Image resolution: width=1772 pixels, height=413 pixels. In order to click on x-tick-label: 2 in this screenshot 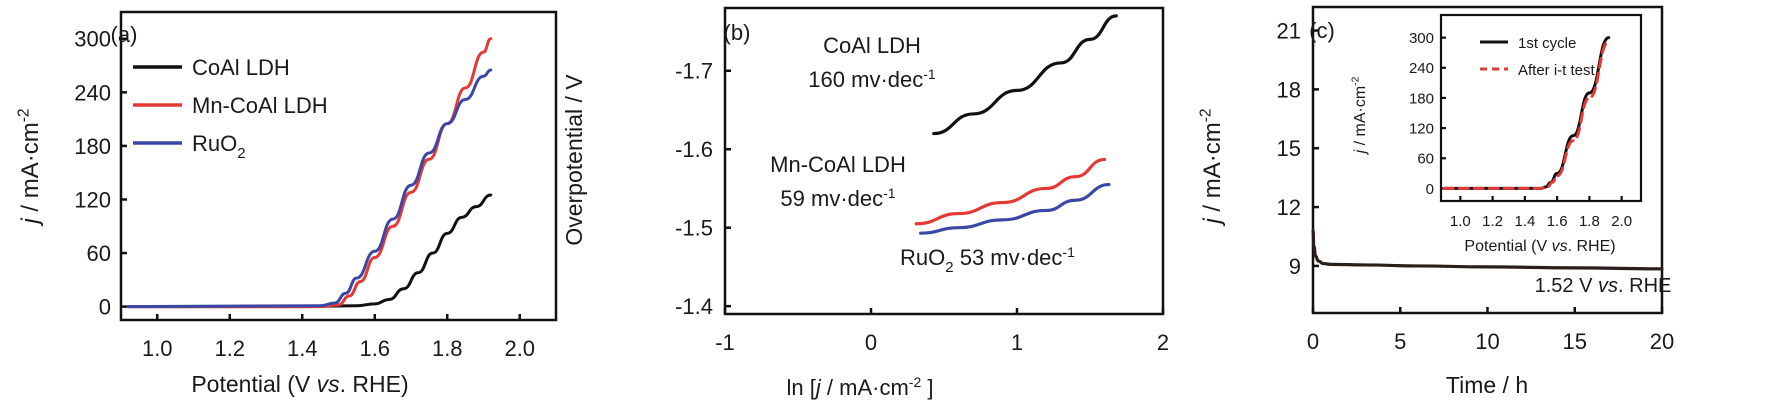, I will do `click(1163, 342)`.